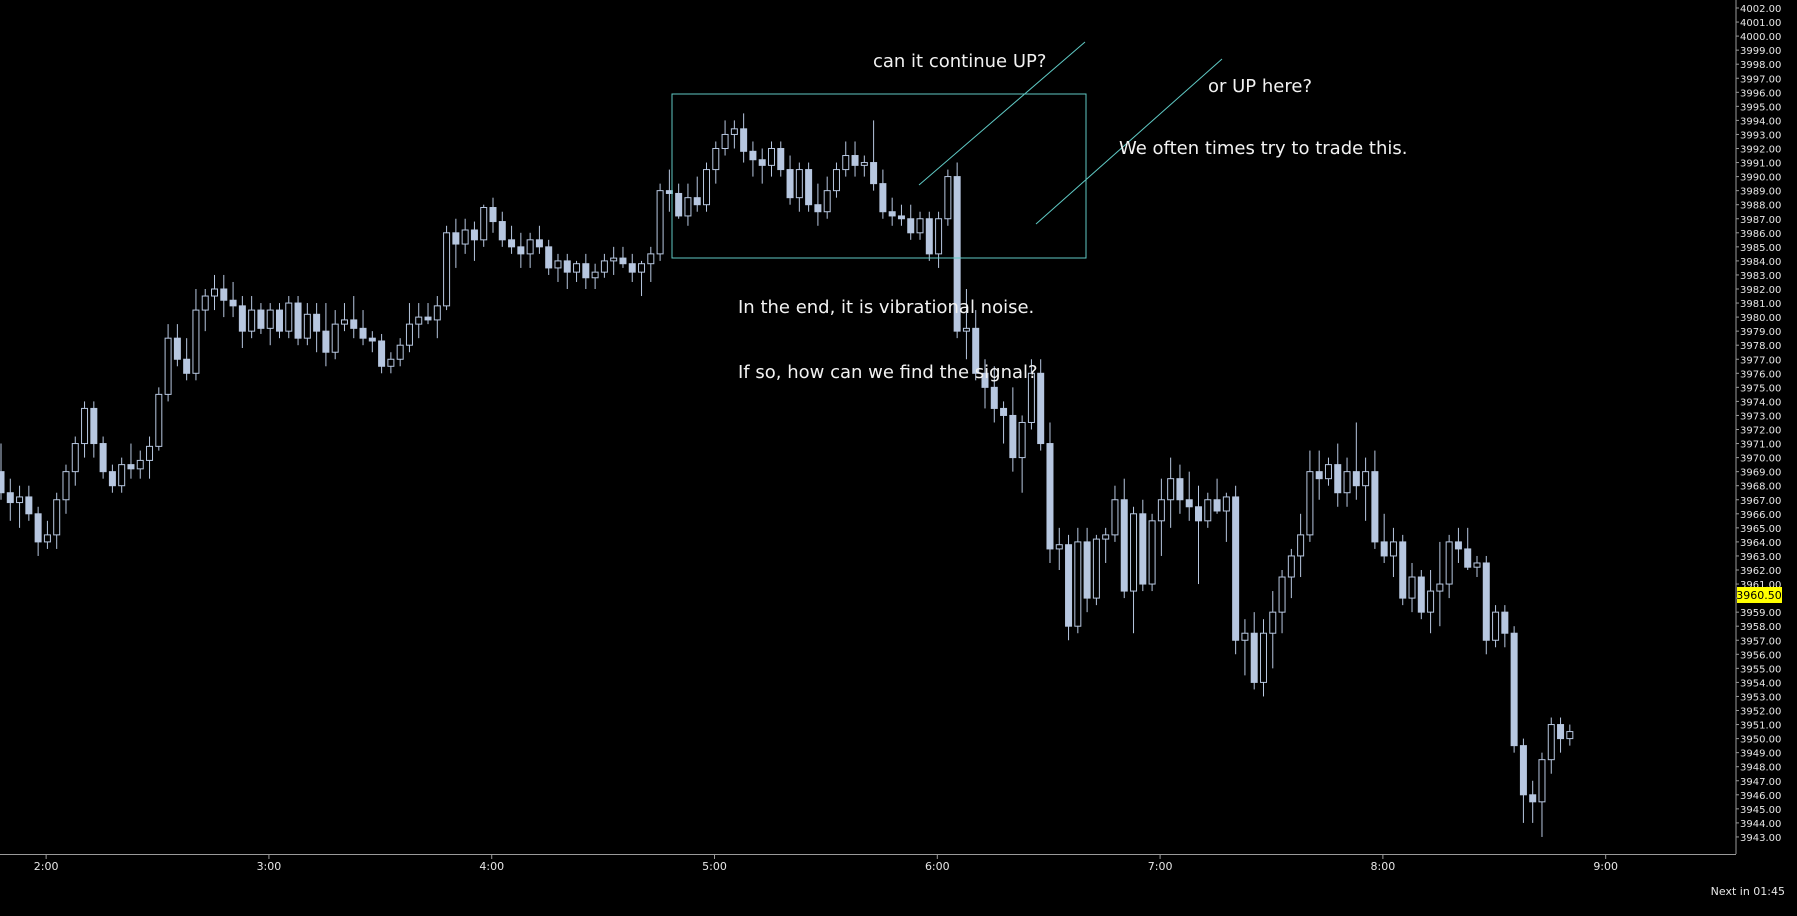  What do you see at coordinates (1760, 740) in the screenshot?
I see `price-axis-label: 3950.00` at bounding box center [1760, 740].